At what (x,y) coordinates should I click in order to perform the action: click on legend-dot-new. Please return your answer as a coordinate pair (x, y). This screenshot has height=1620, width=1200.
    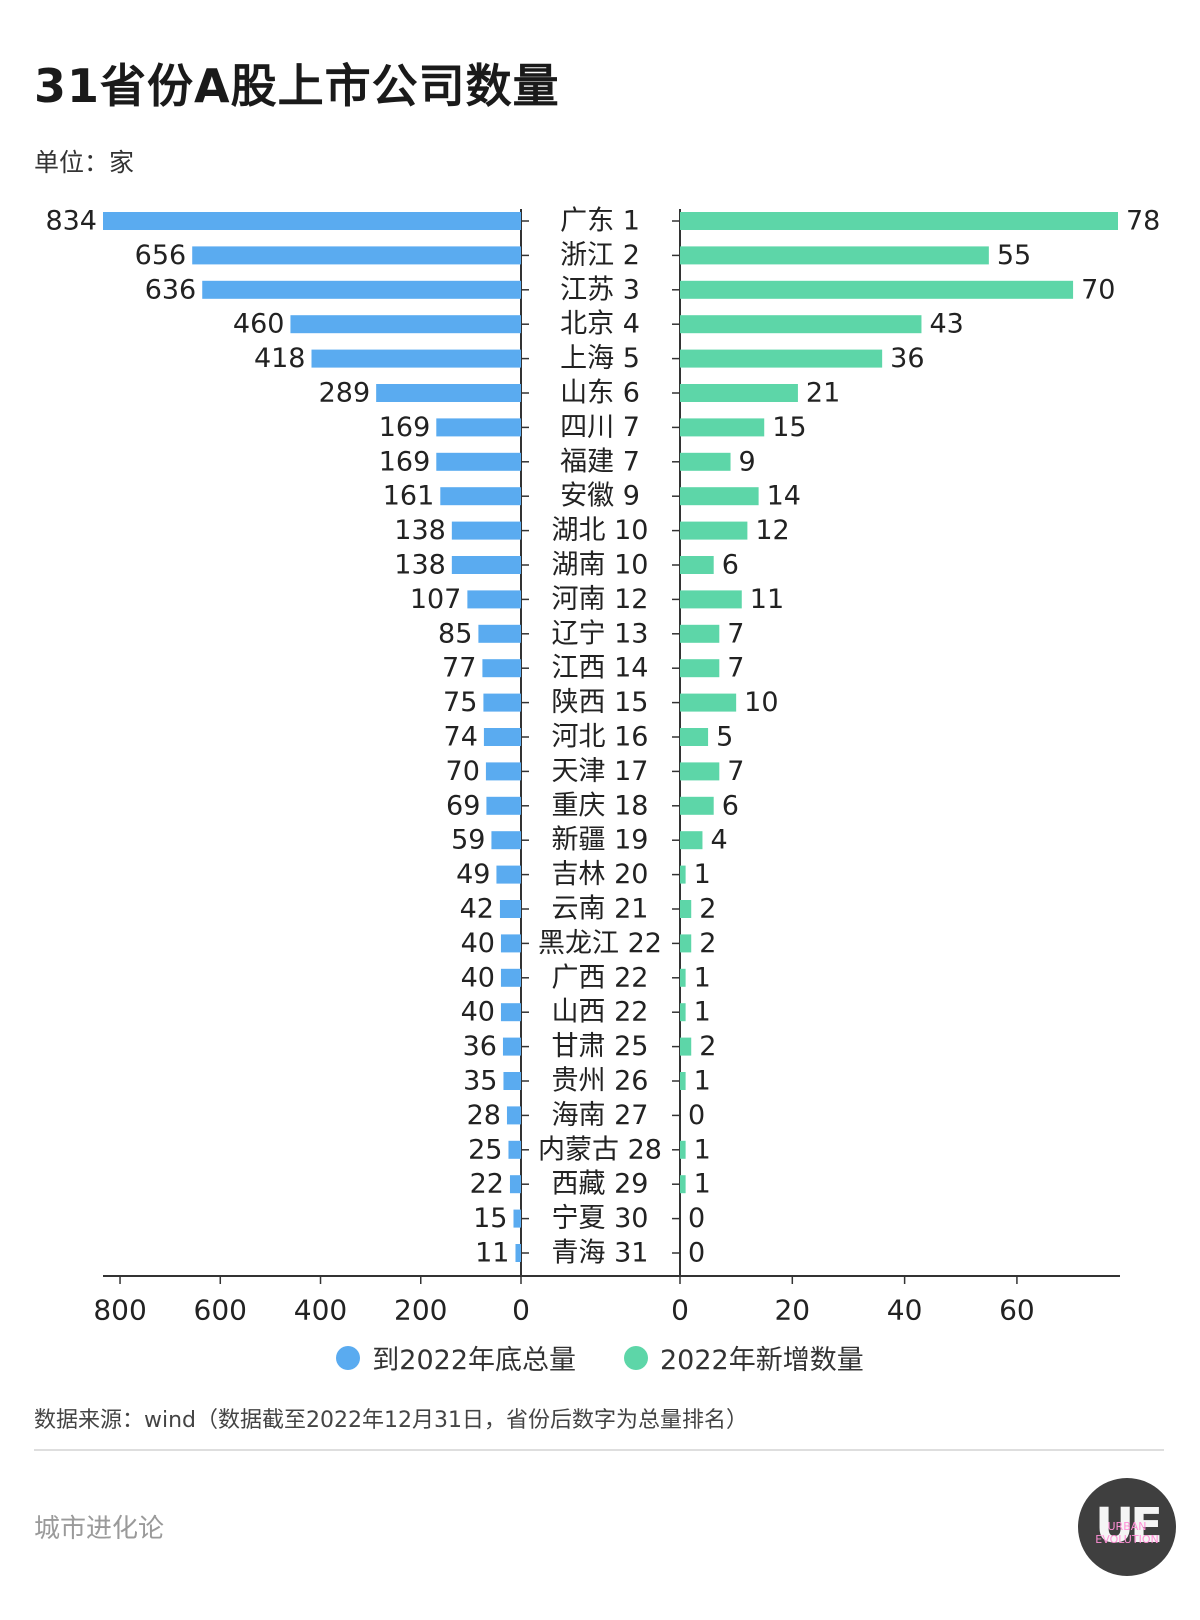
    Looking at the image, I should click on (636, 1357).